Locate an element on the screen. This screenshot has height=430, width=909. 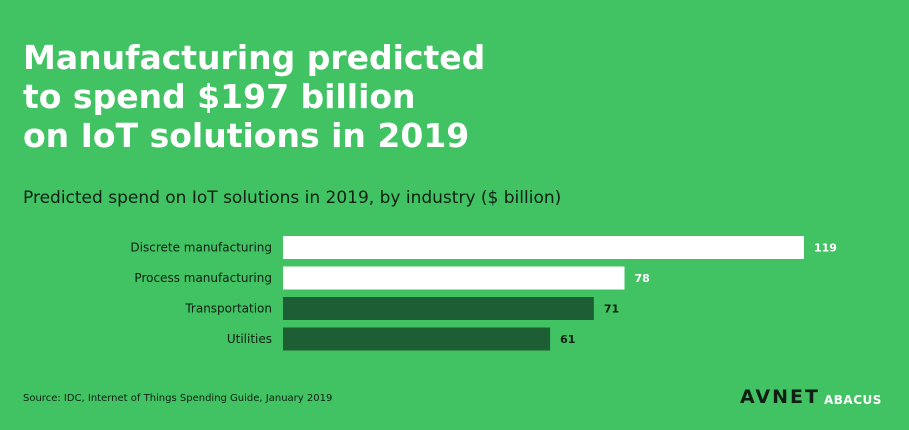
category-label-transportation: Transportation is located at coordinates (228, 309).